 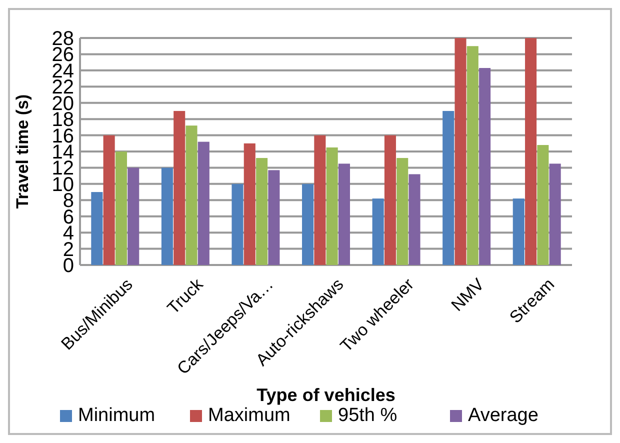 What do you see at coordinates (503, 415) in the screenshot?
I see `legend-label: Average` at bounding box center [503, 415].